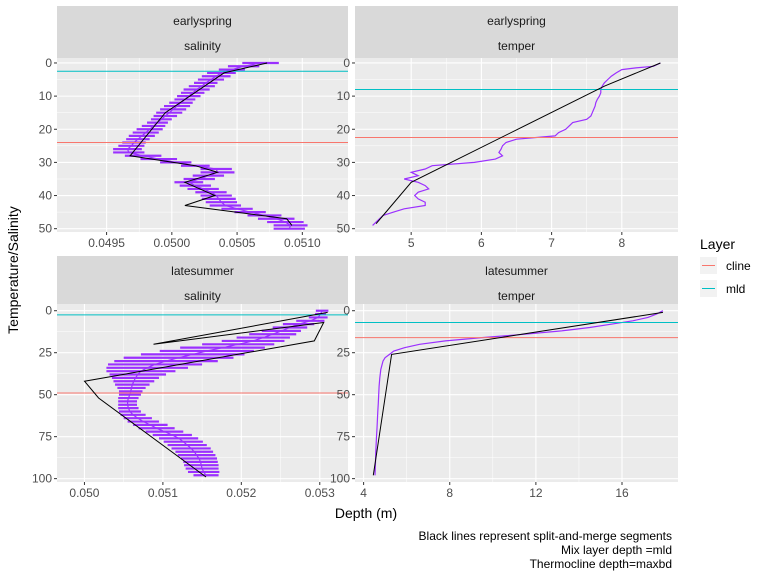 This screenshot has height=576, width=768. What do you see at coordinates (302, 243) in the screenshot?
I see `x-tick-label: 0.0510` at bounding box center [302, 243].